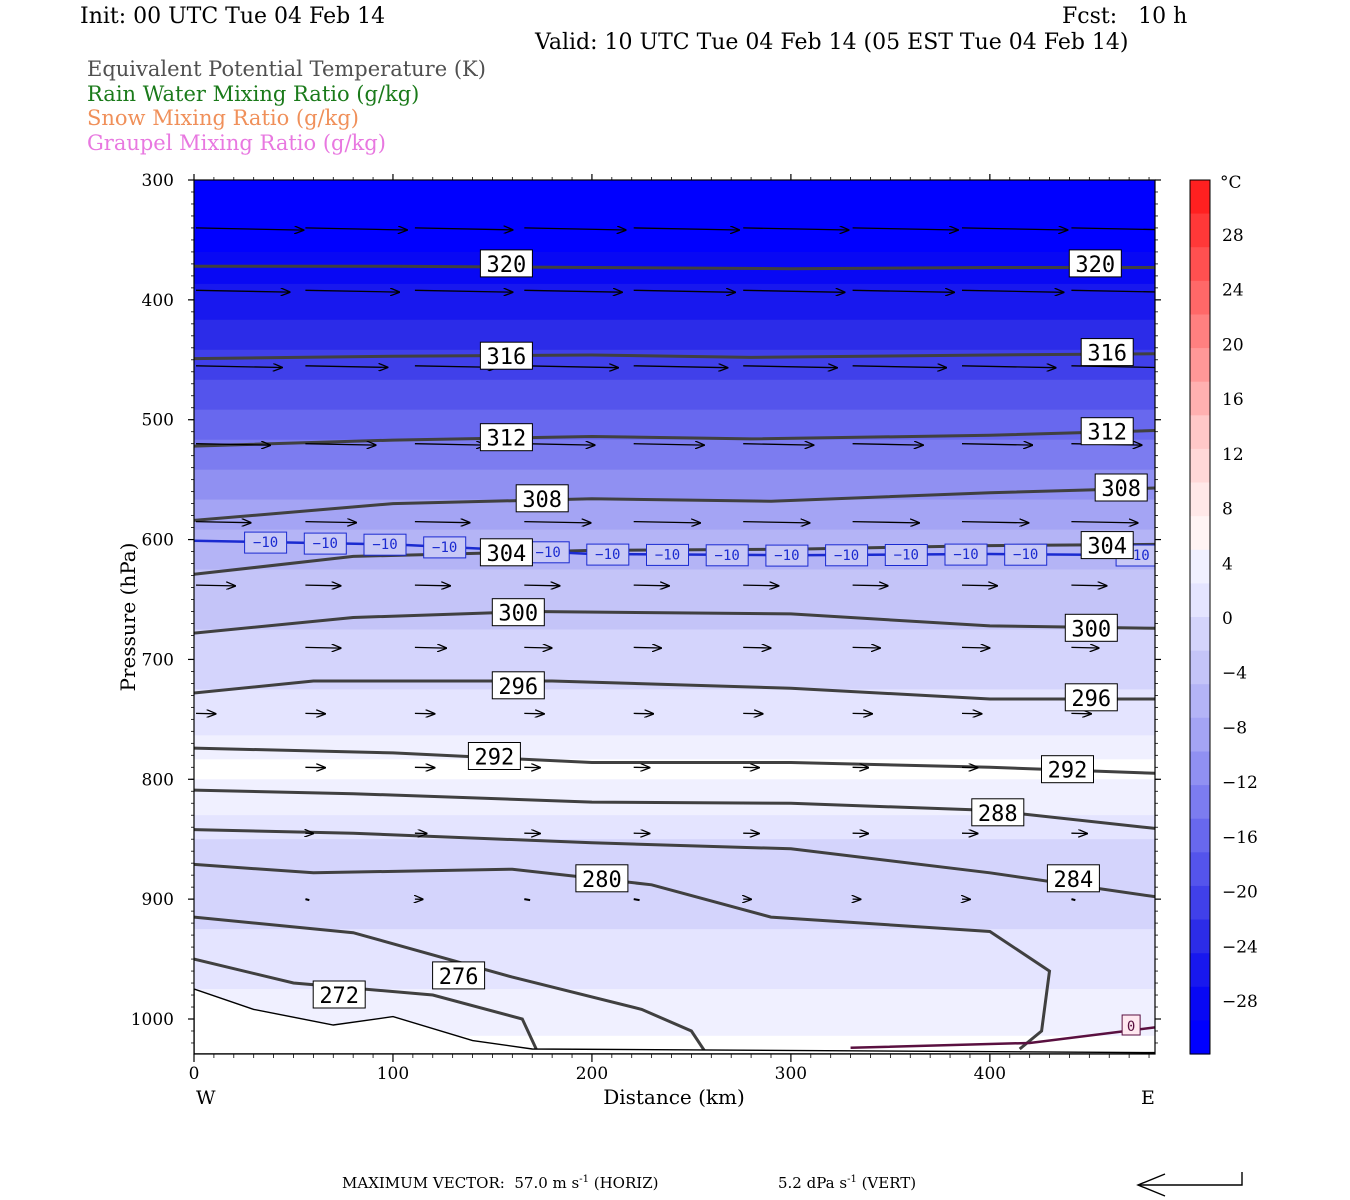 This screenshot has width=1350, height=1200. I want to click on colorbar-unit: °C, so click(1231, 183).